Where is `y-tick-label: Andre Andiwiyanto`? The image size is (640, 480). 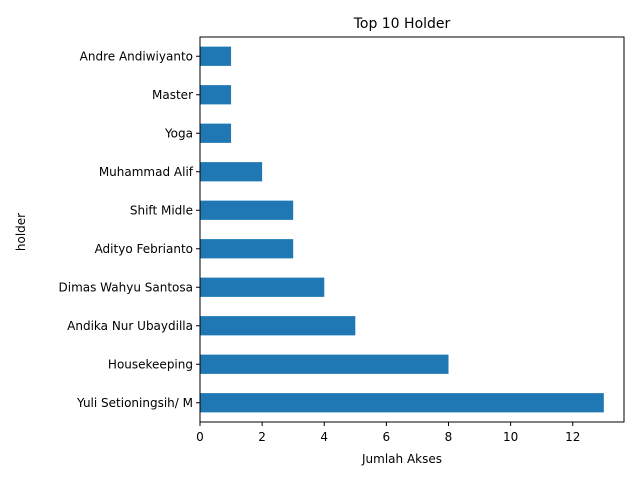 y-tick-label: Andre Andiwiyanto is located at coordinates (136, 56).